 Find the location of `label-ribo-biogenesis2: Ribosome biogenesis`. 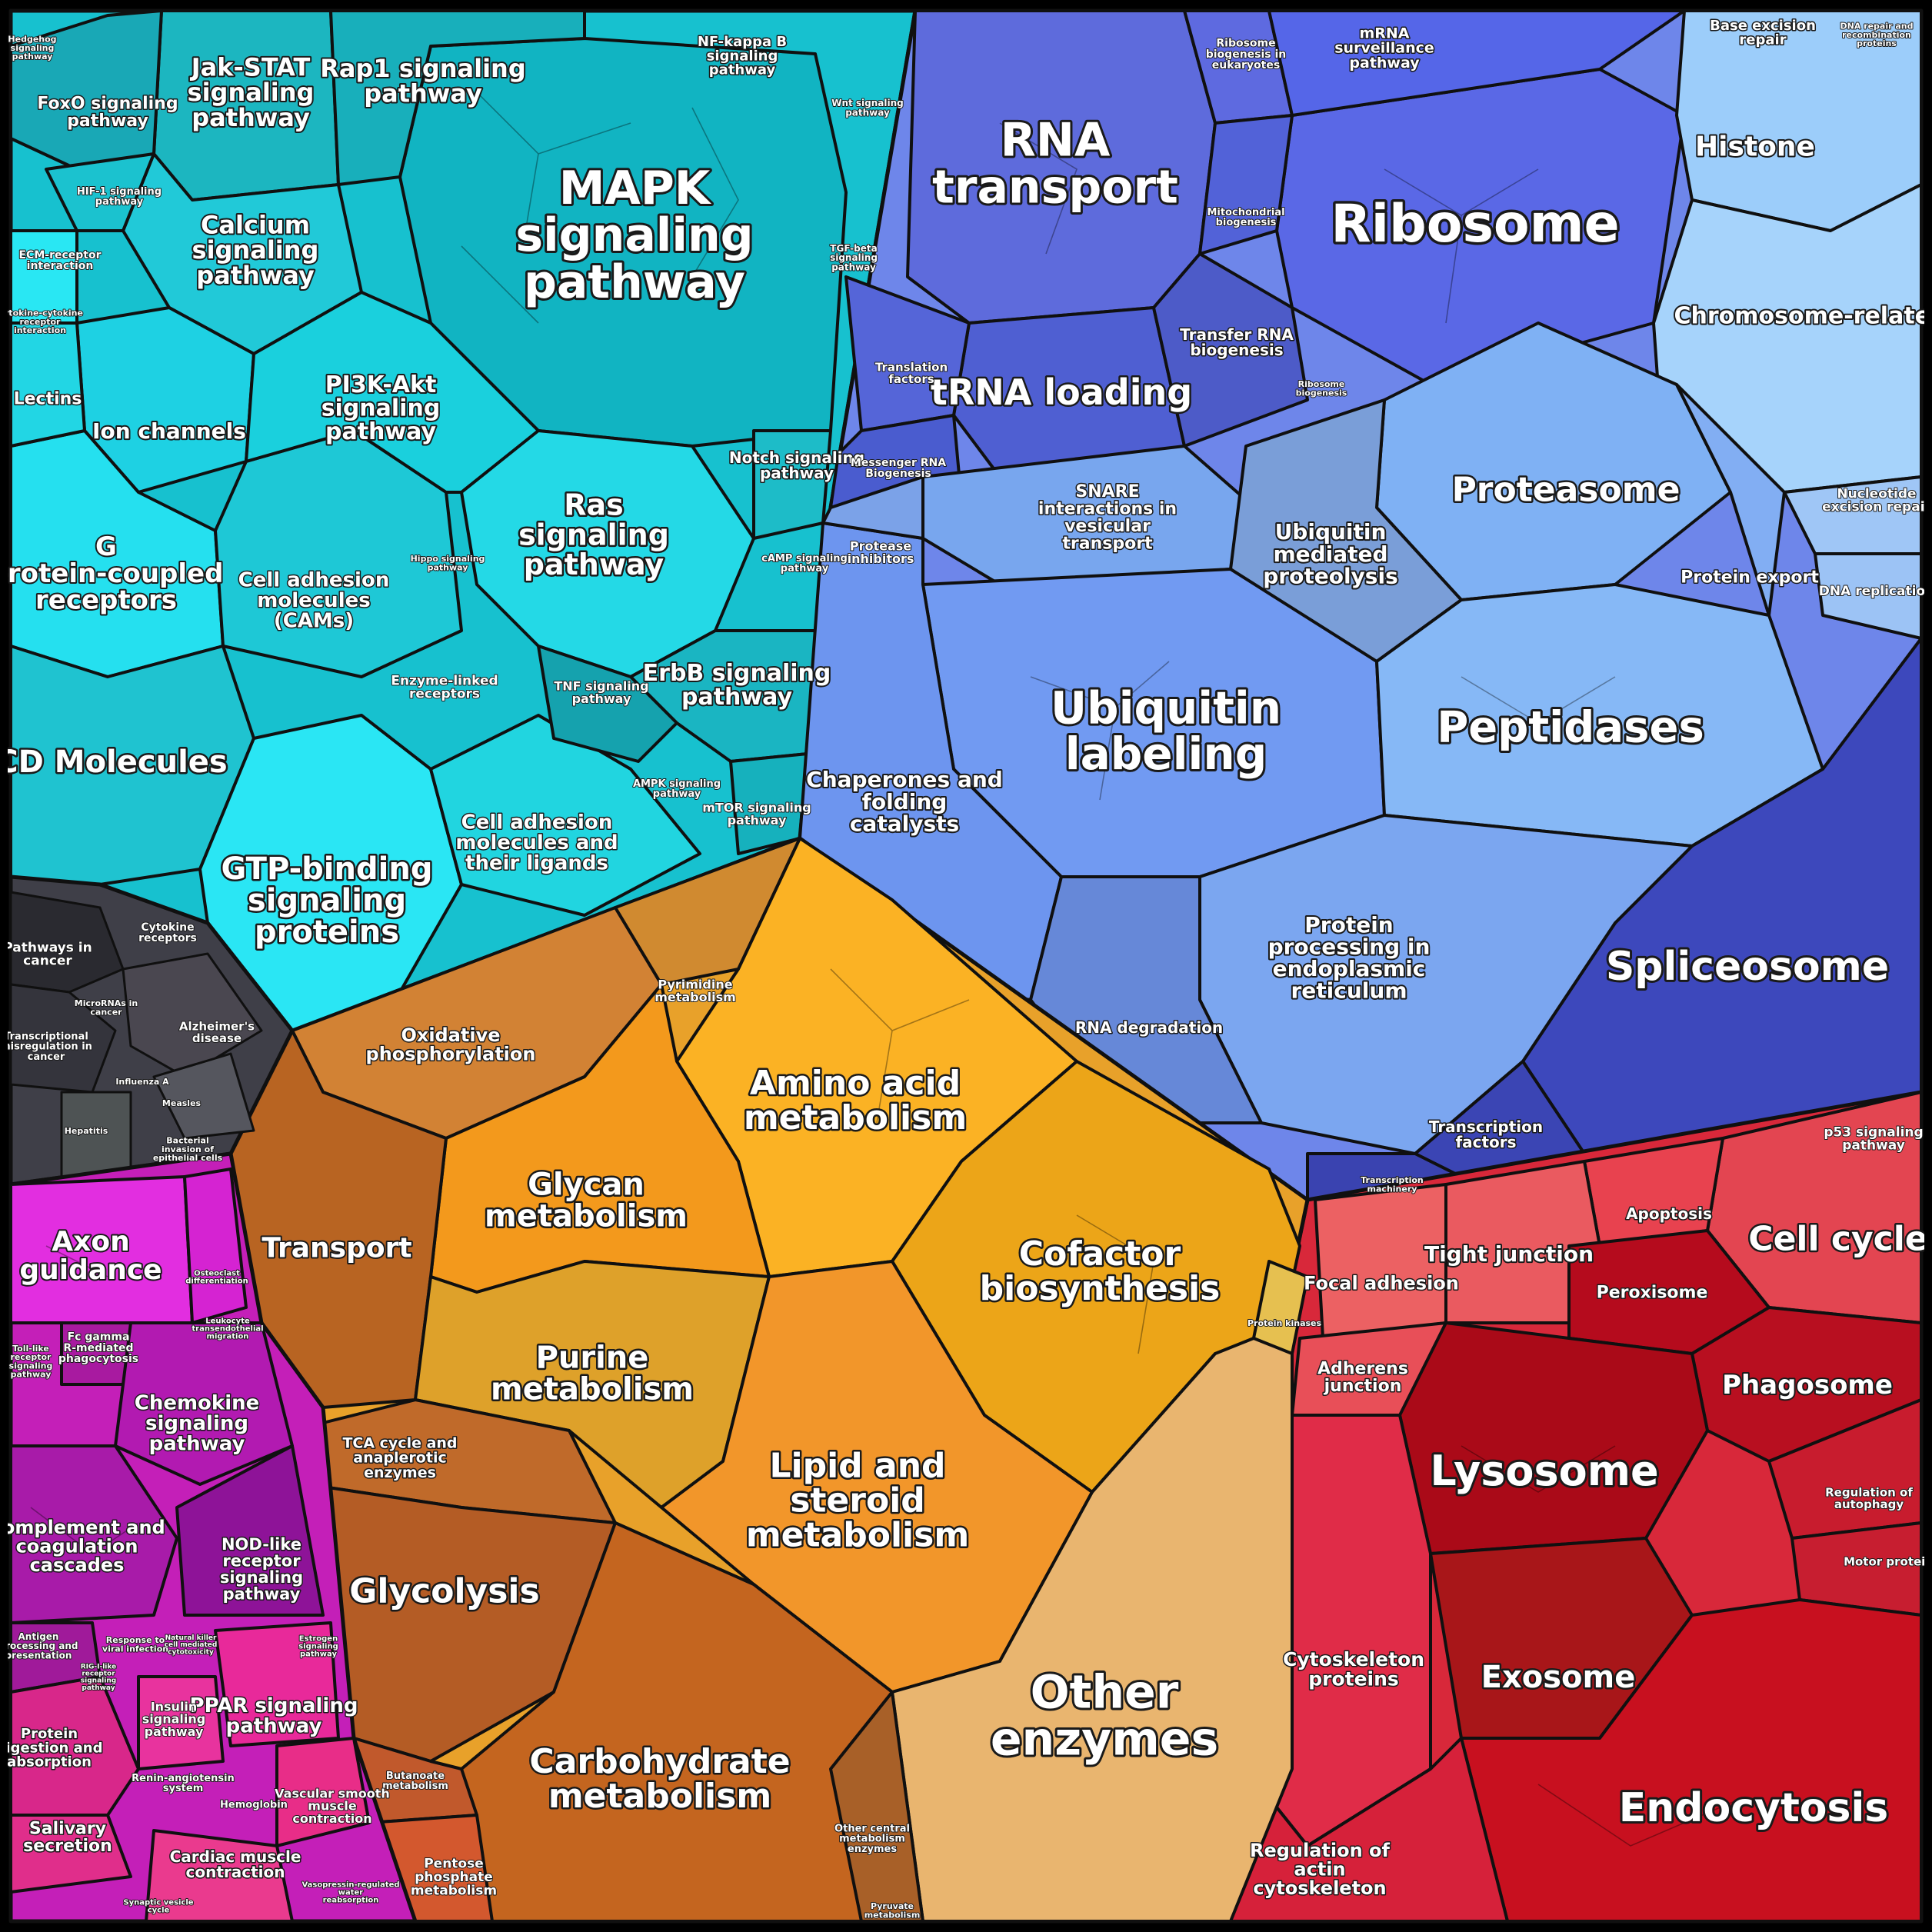

label-ribo-biogenesis2: Ribosome biogenesis is located at coordinates (1321, 388).